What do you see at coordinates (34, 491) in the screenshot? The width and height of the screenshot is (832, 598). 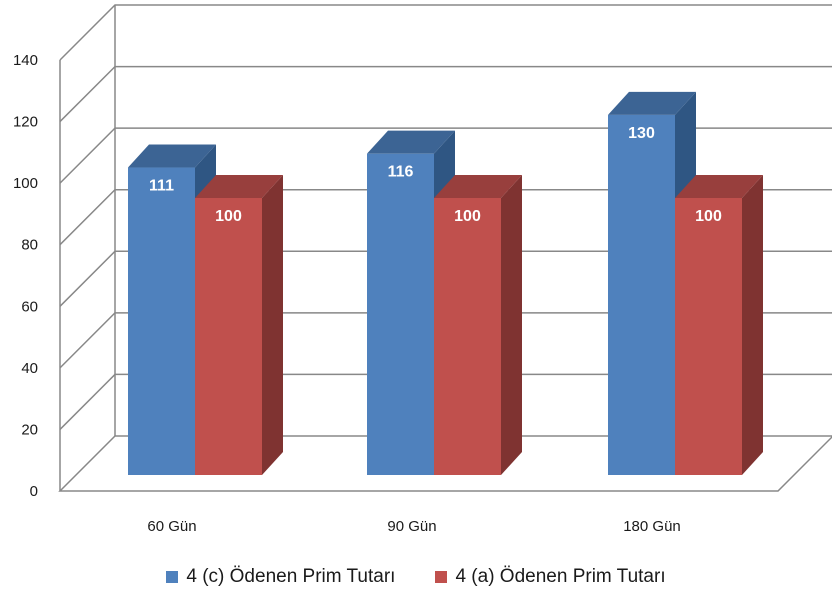 I see `y-tick-label: 0` at bounding box center [34, 491].